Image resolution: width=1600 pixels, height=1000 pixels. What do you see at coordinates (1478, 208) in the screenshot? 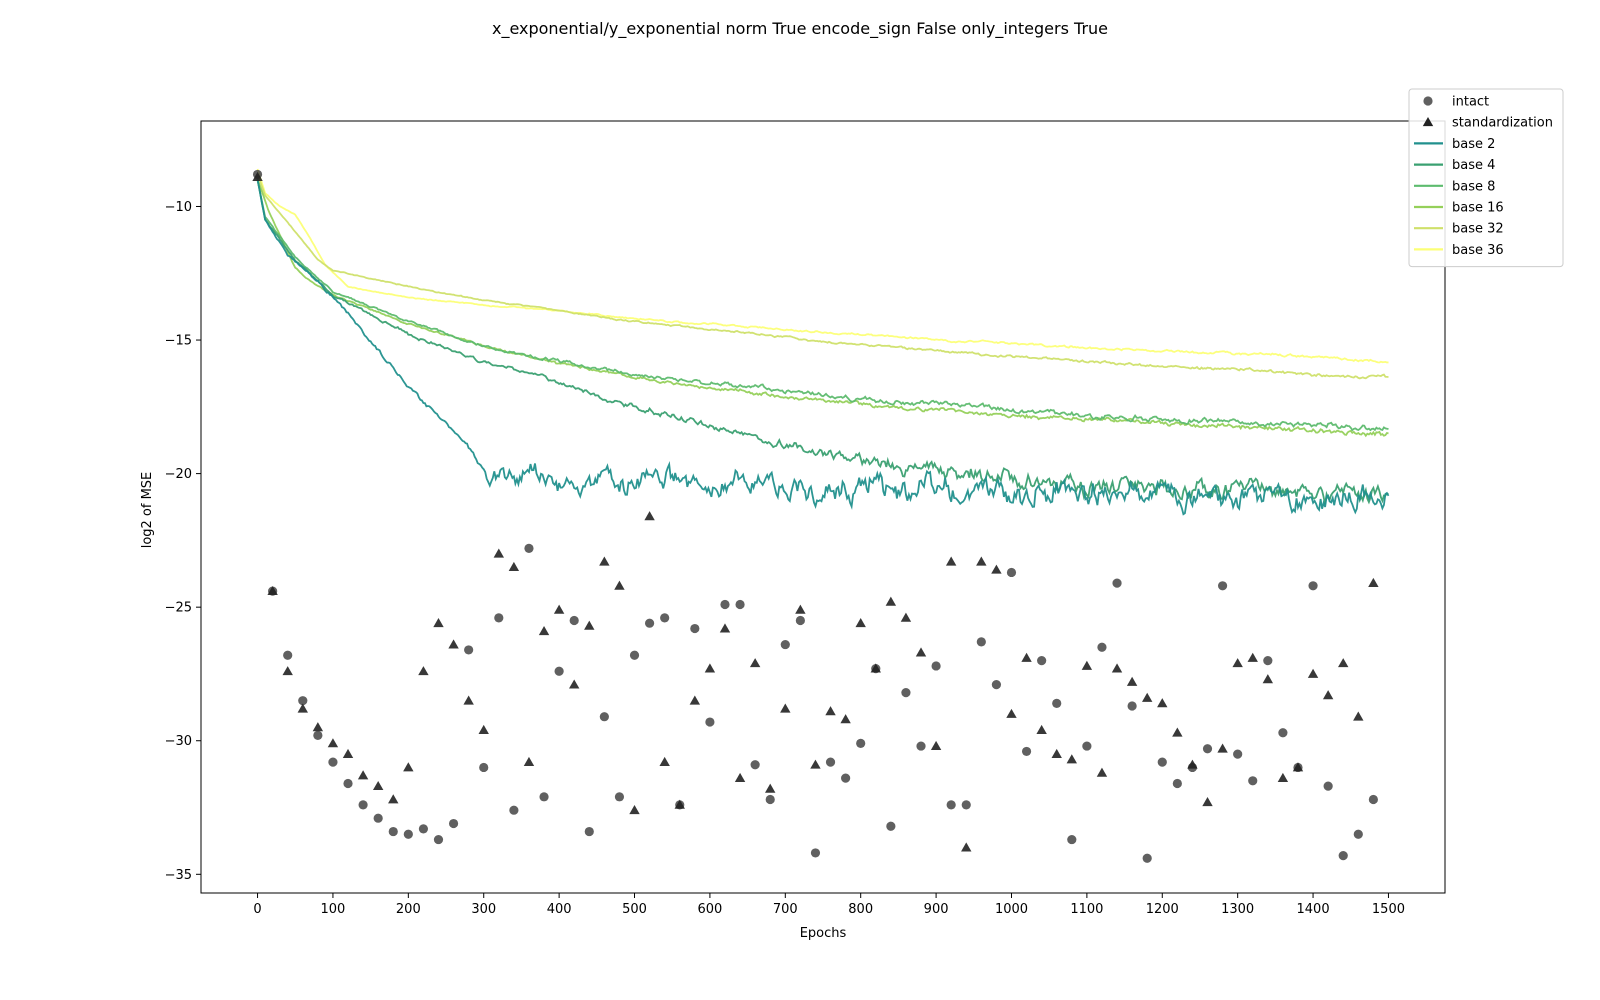
I see `legend-label: base 16` at bounding box center [1478, 208].